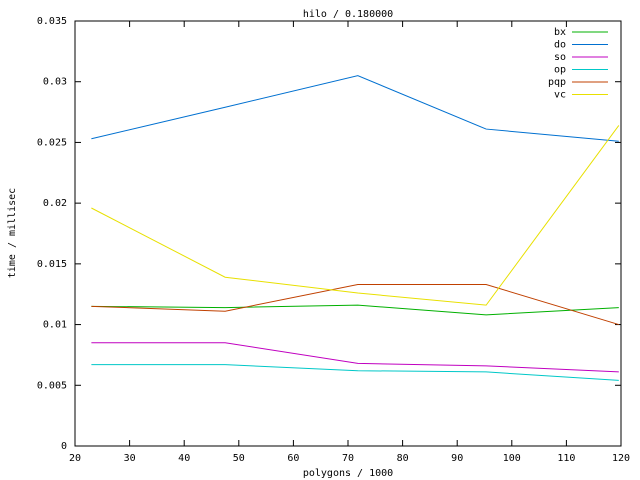 This screenshot has height=480, width=640. What do you see at coordinates (403, 458) in the screenshot?
I see `x-tick-label: 80` at bounding box center [403, 458].